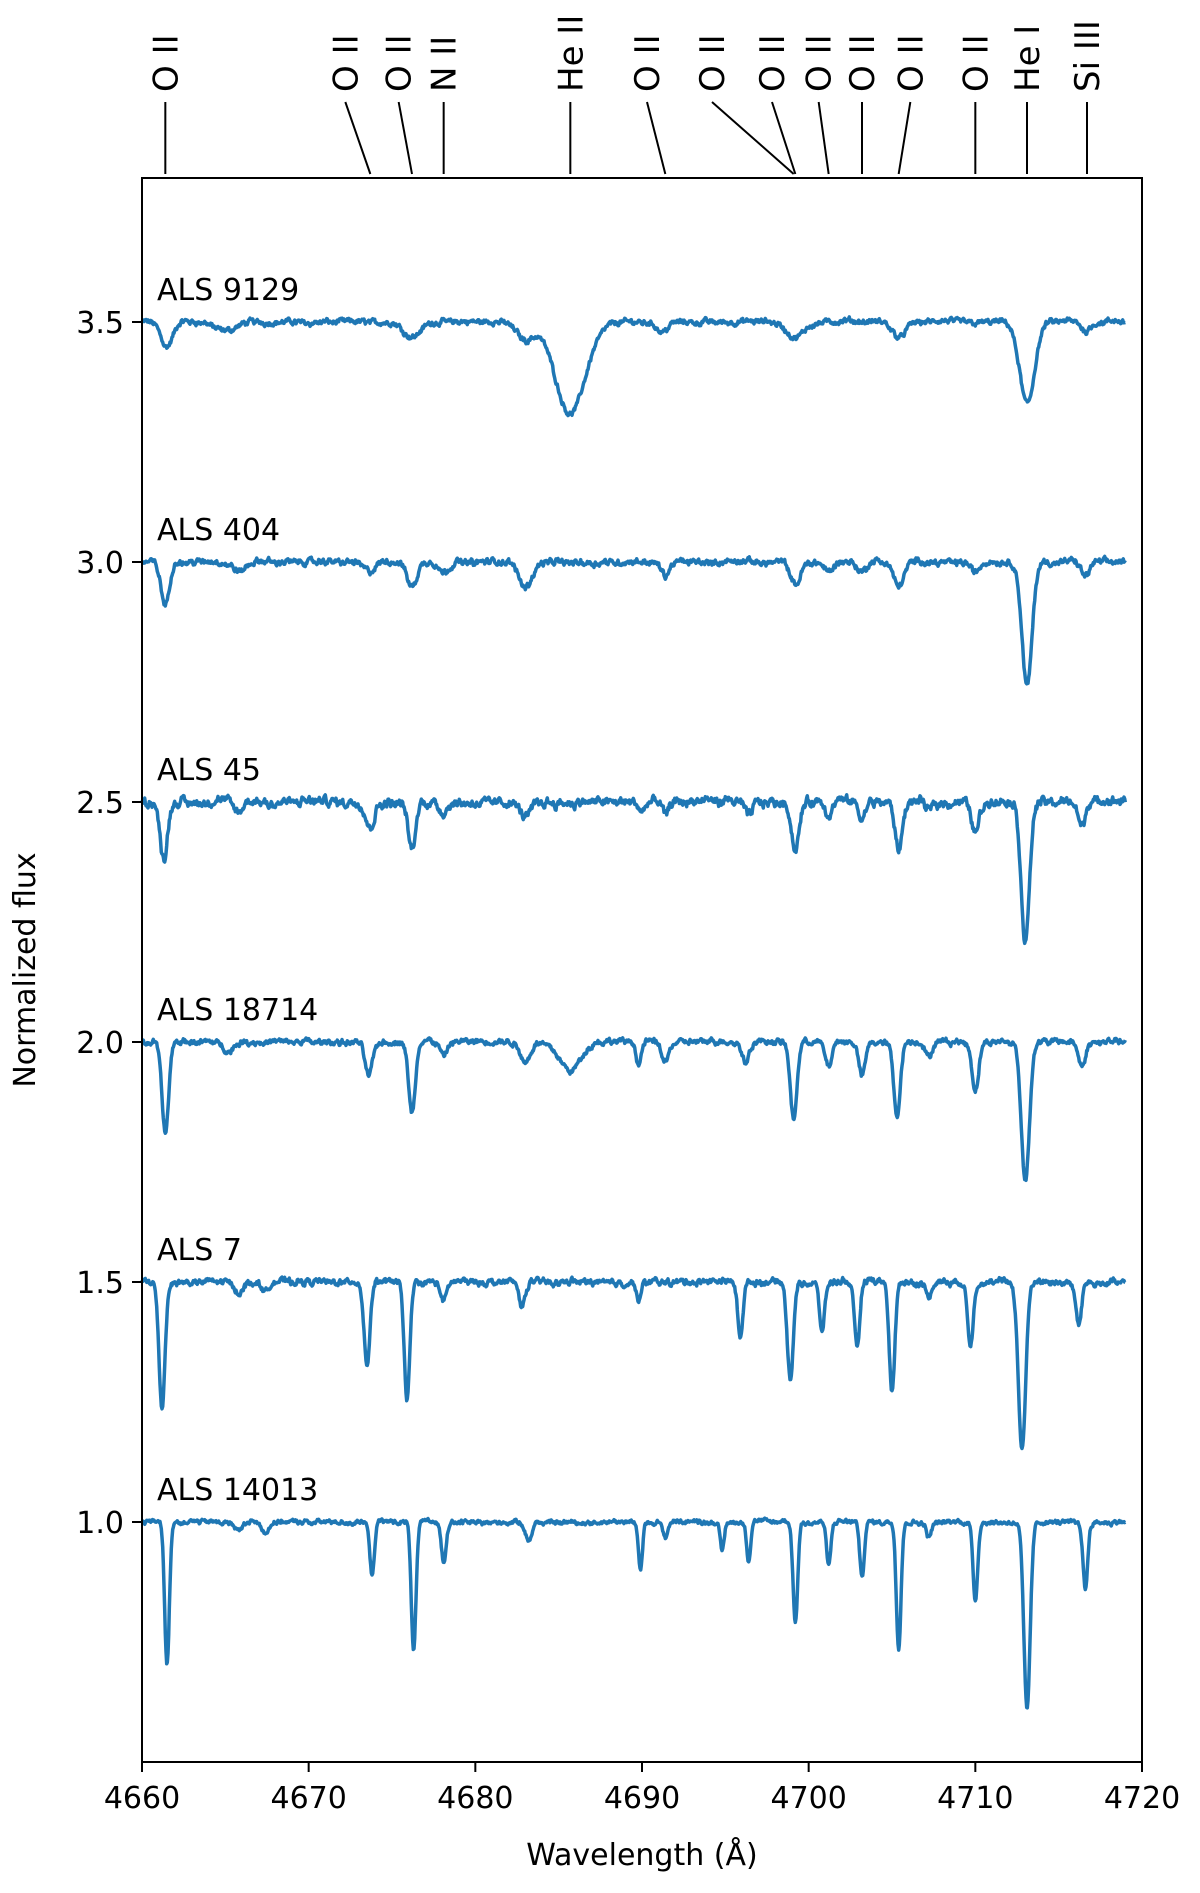  What do you see at coordinates (100, 1043) in the screenshot?
I see `y-tick-label: 2.0` at bounding box center [100, 1043].